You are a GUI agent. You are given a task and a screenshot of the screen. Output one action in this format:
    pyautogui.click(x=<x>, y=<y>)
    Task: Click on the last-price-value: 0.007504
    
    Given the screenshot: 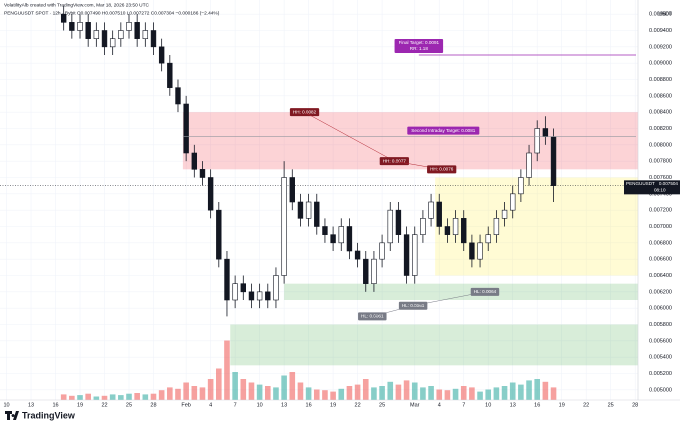 What is the action you would take?
    pyautogui.click(x=669, y=183)
    